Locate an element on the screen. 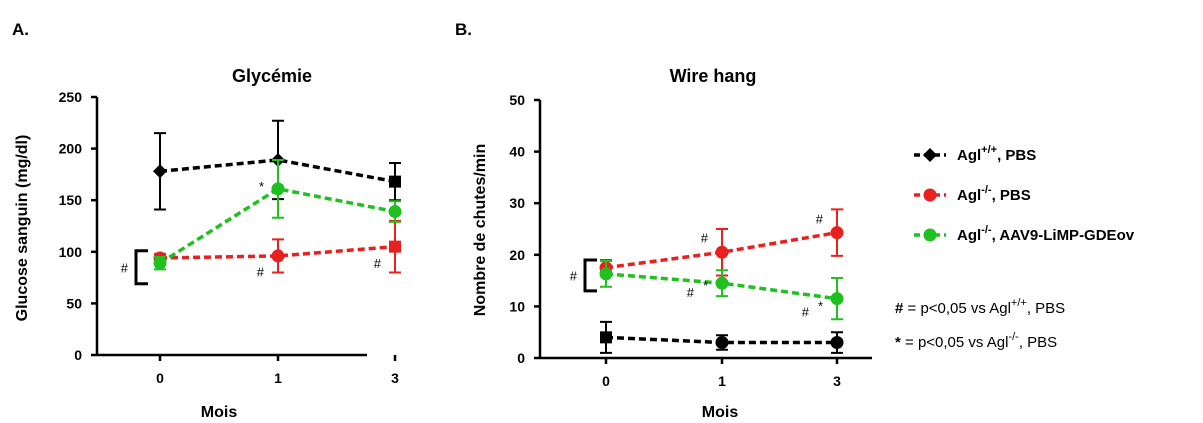 The width and height of the screenshot is (1203, 423). panel-b-line-ko is located at coordinates (721, 250).